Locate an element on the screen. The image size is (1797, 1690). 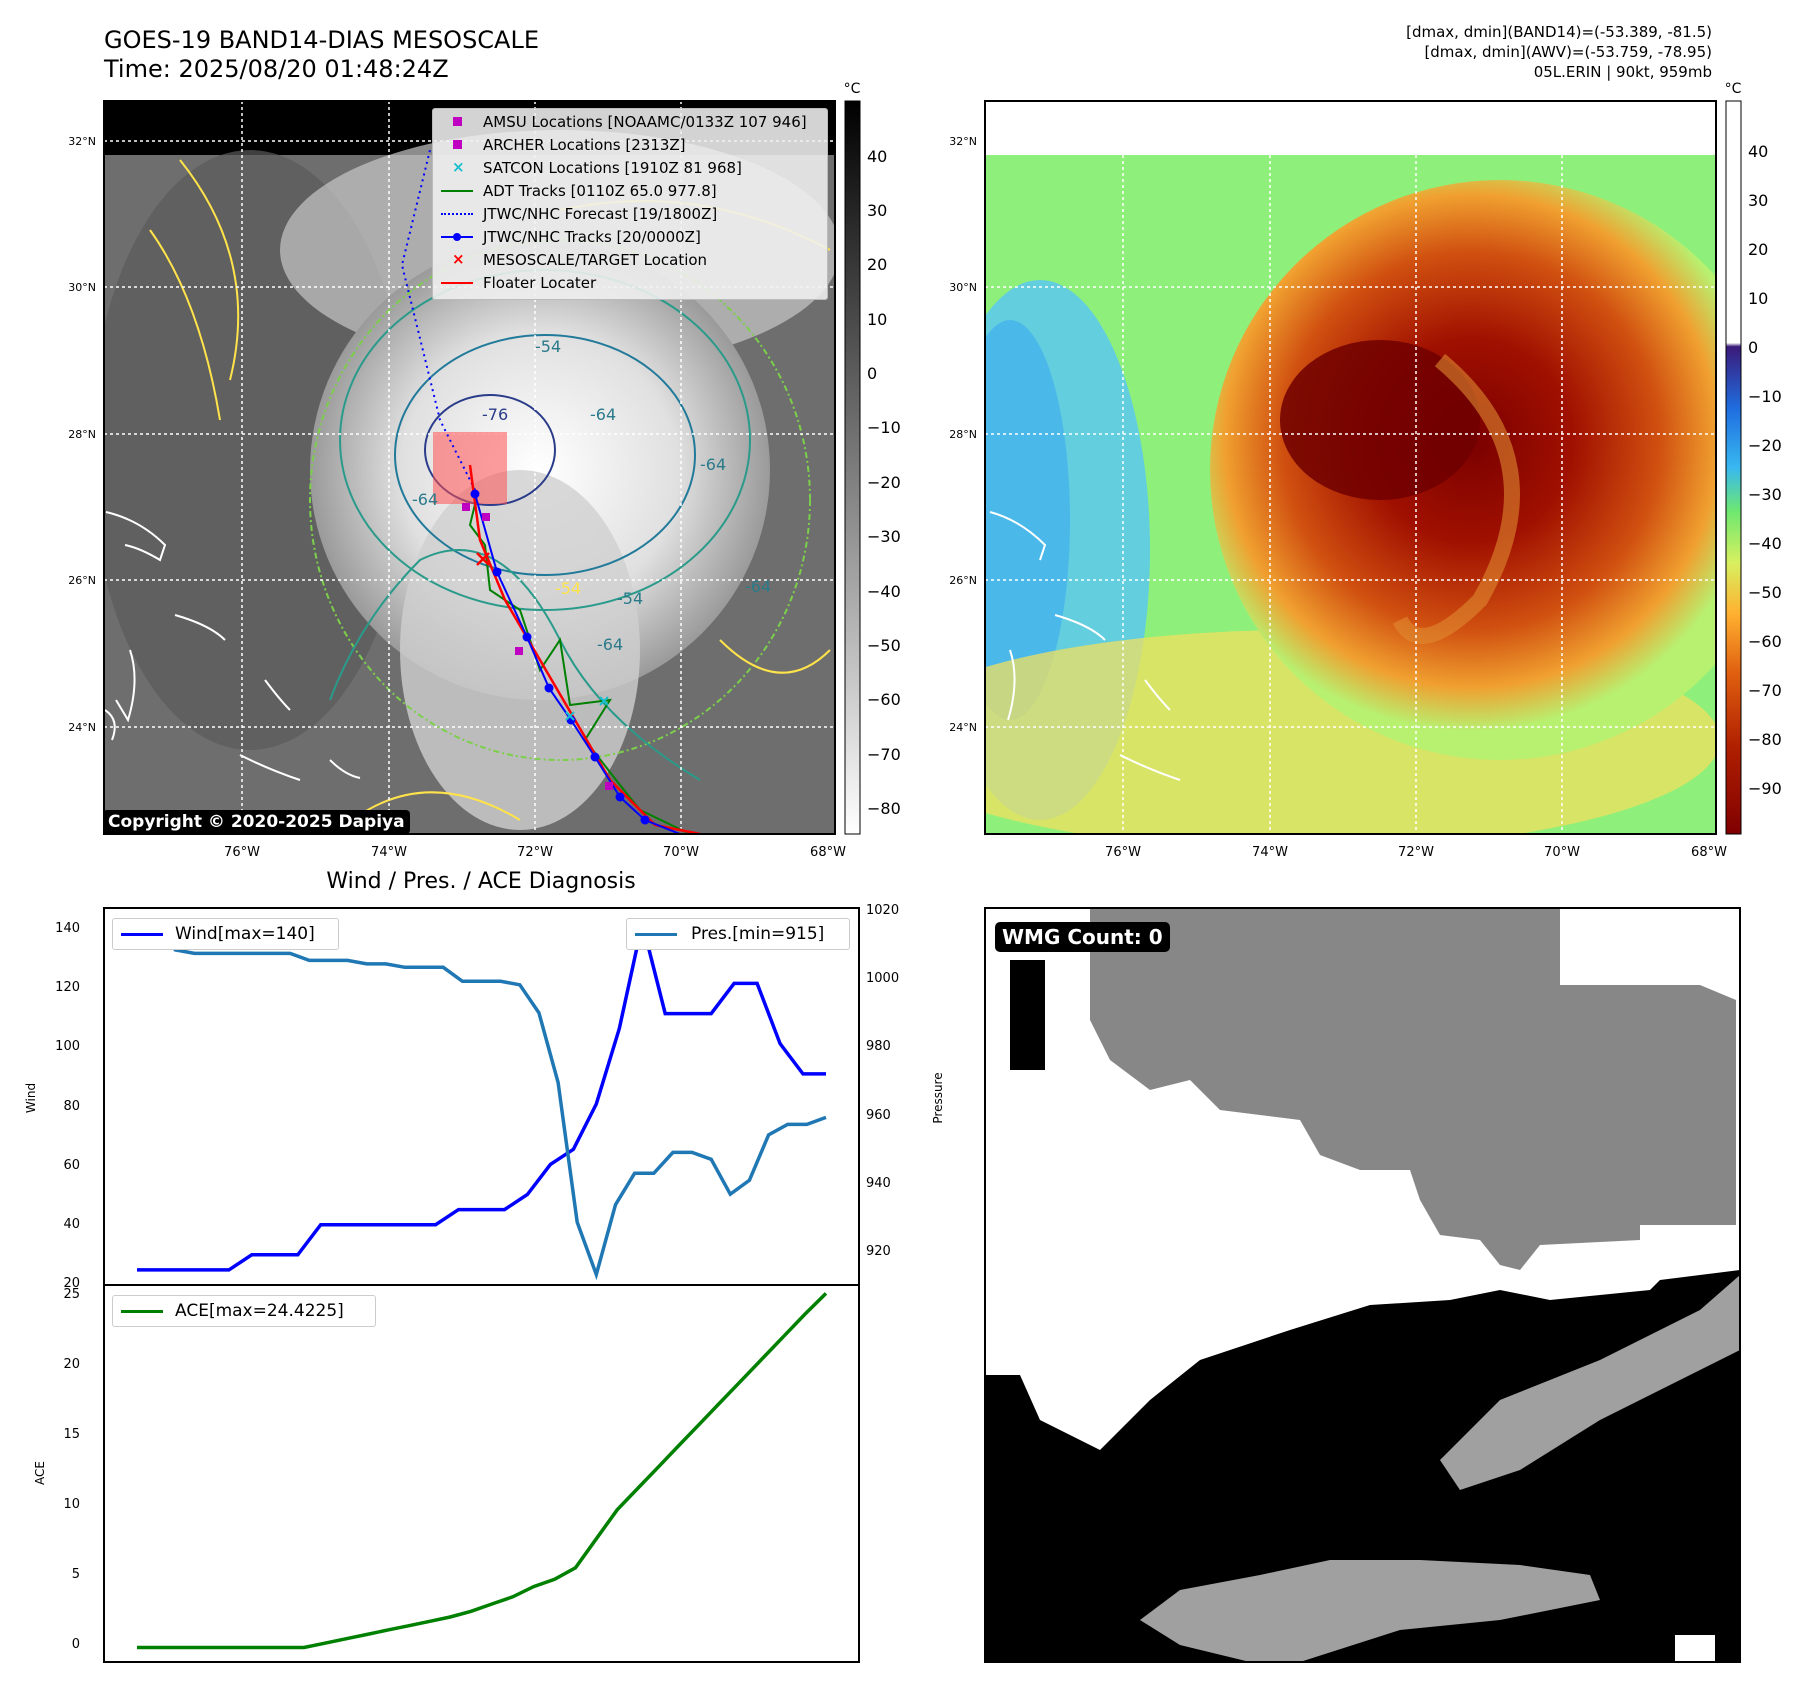
wind-ytick: 20 is located at coordinates (71, 1283).